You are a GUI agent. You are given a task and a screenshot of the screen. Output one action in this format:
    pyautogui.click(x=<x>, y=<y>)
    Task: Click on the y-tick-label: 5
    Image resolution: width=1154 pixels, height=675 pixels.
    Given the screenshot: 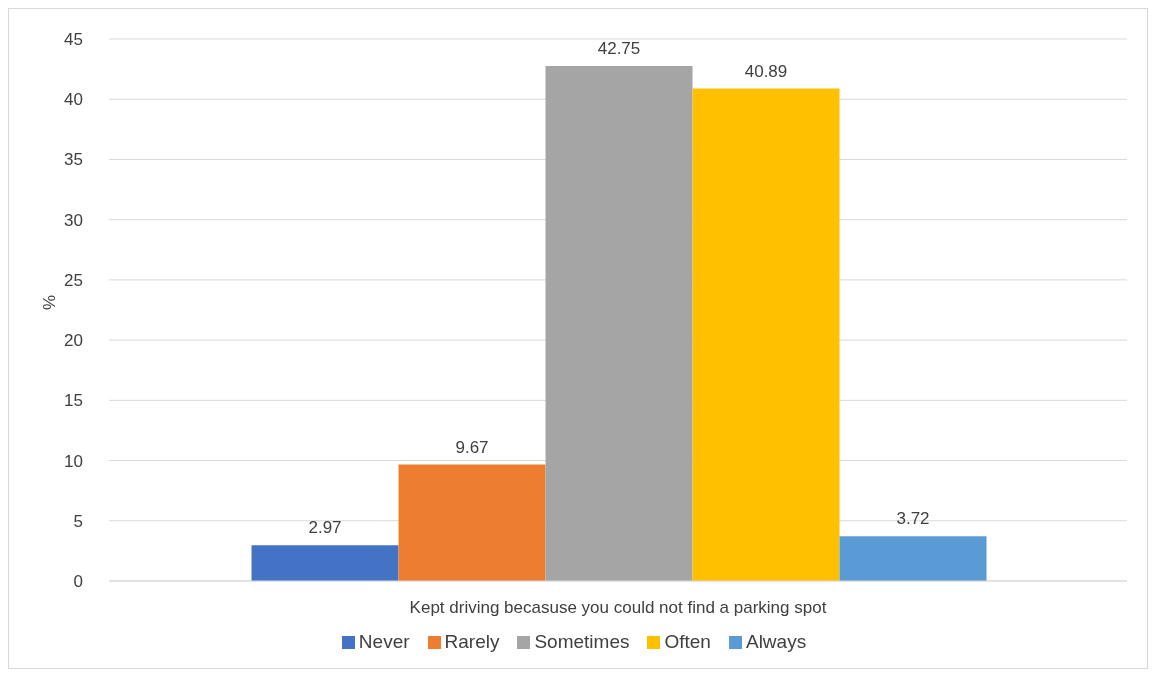 What is the action you would take?
    pyautogui.click(x=78, y=521)
    